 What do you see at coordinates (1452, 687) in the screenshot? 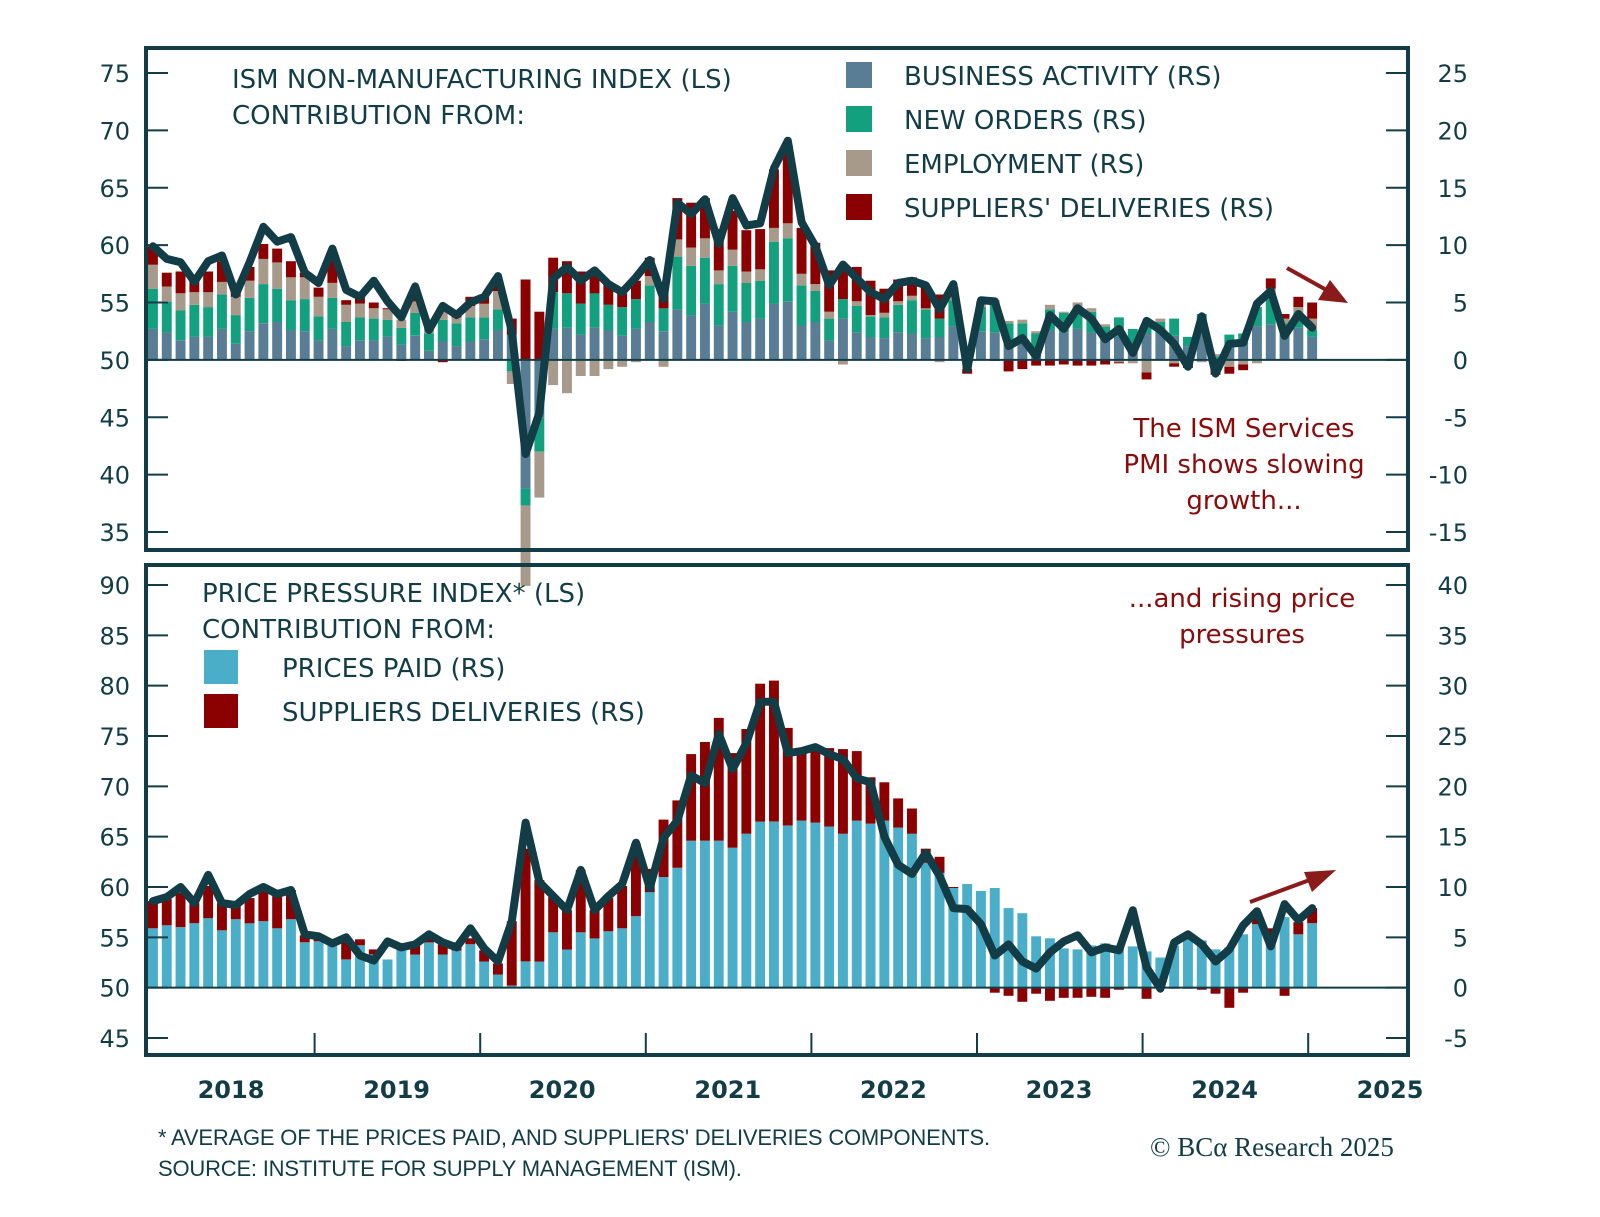
I see `bottom-right-tick-label: 30` at bounding box center [1452, 687].